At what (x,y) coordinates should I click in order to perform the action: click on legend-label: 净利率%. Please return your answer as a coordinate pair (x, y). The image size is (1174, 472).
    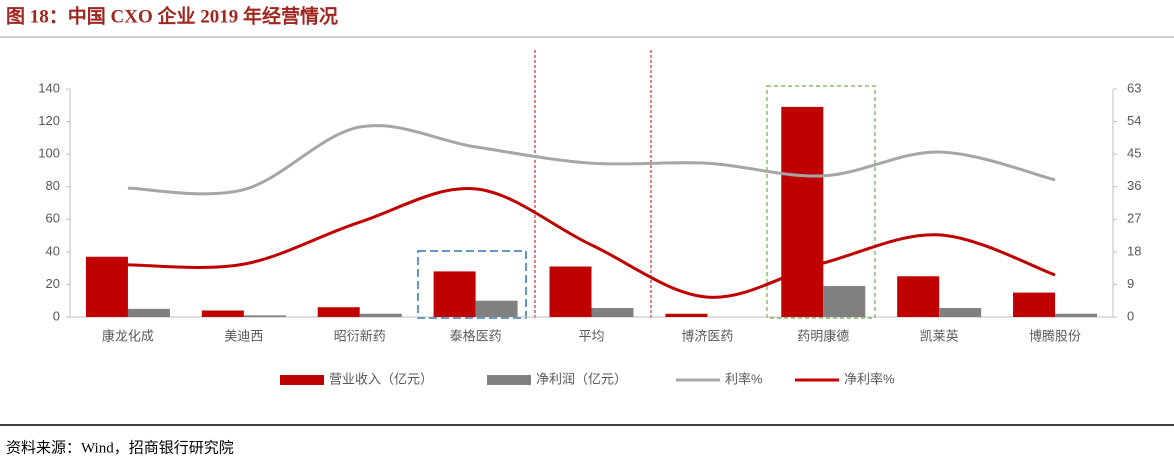
    Looking at the image, I should click on (869, 378).